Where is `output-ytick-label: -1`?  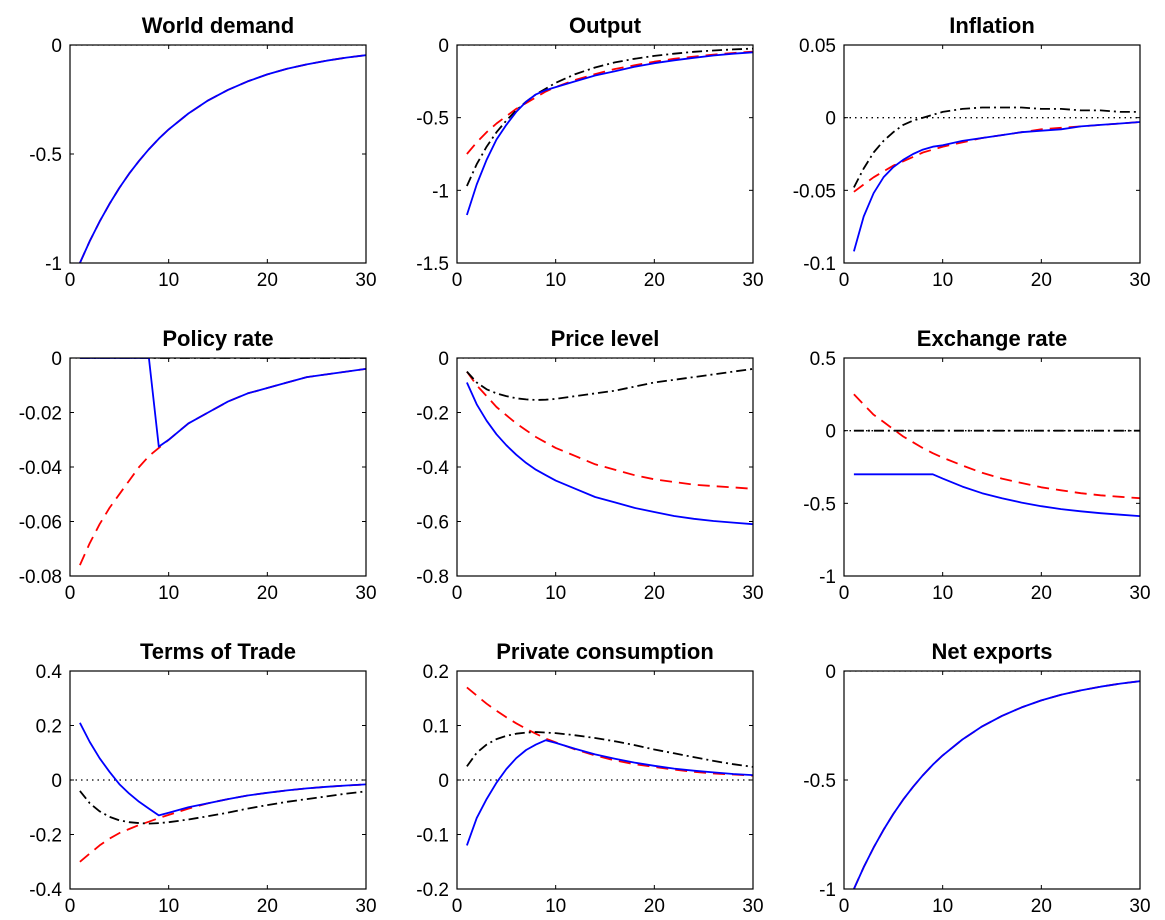 output-ytick-label: -1 is located at coordinates (440, 191).